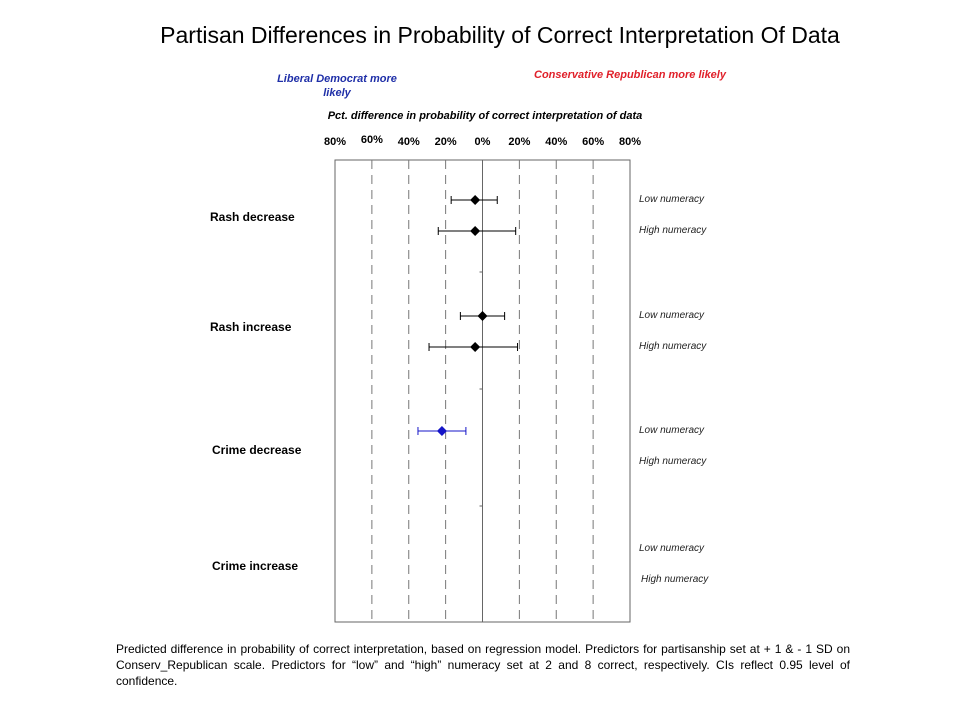 This screenshot has height=720, width=960. Describe the element at coordinates (482, 142) in the screenshot. I see `x-tick-label: 0%` at that location.